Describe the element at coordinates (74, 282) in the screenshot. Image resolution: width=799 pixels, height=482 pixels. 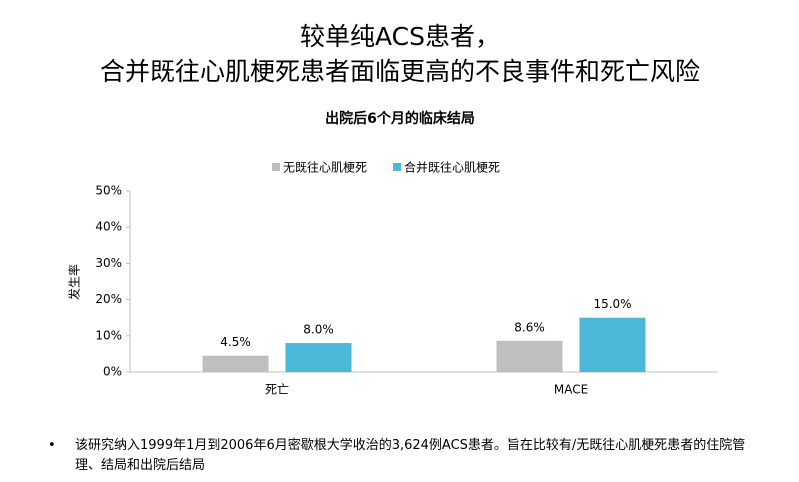
I see `y-axis-label: 发生率` at that location.